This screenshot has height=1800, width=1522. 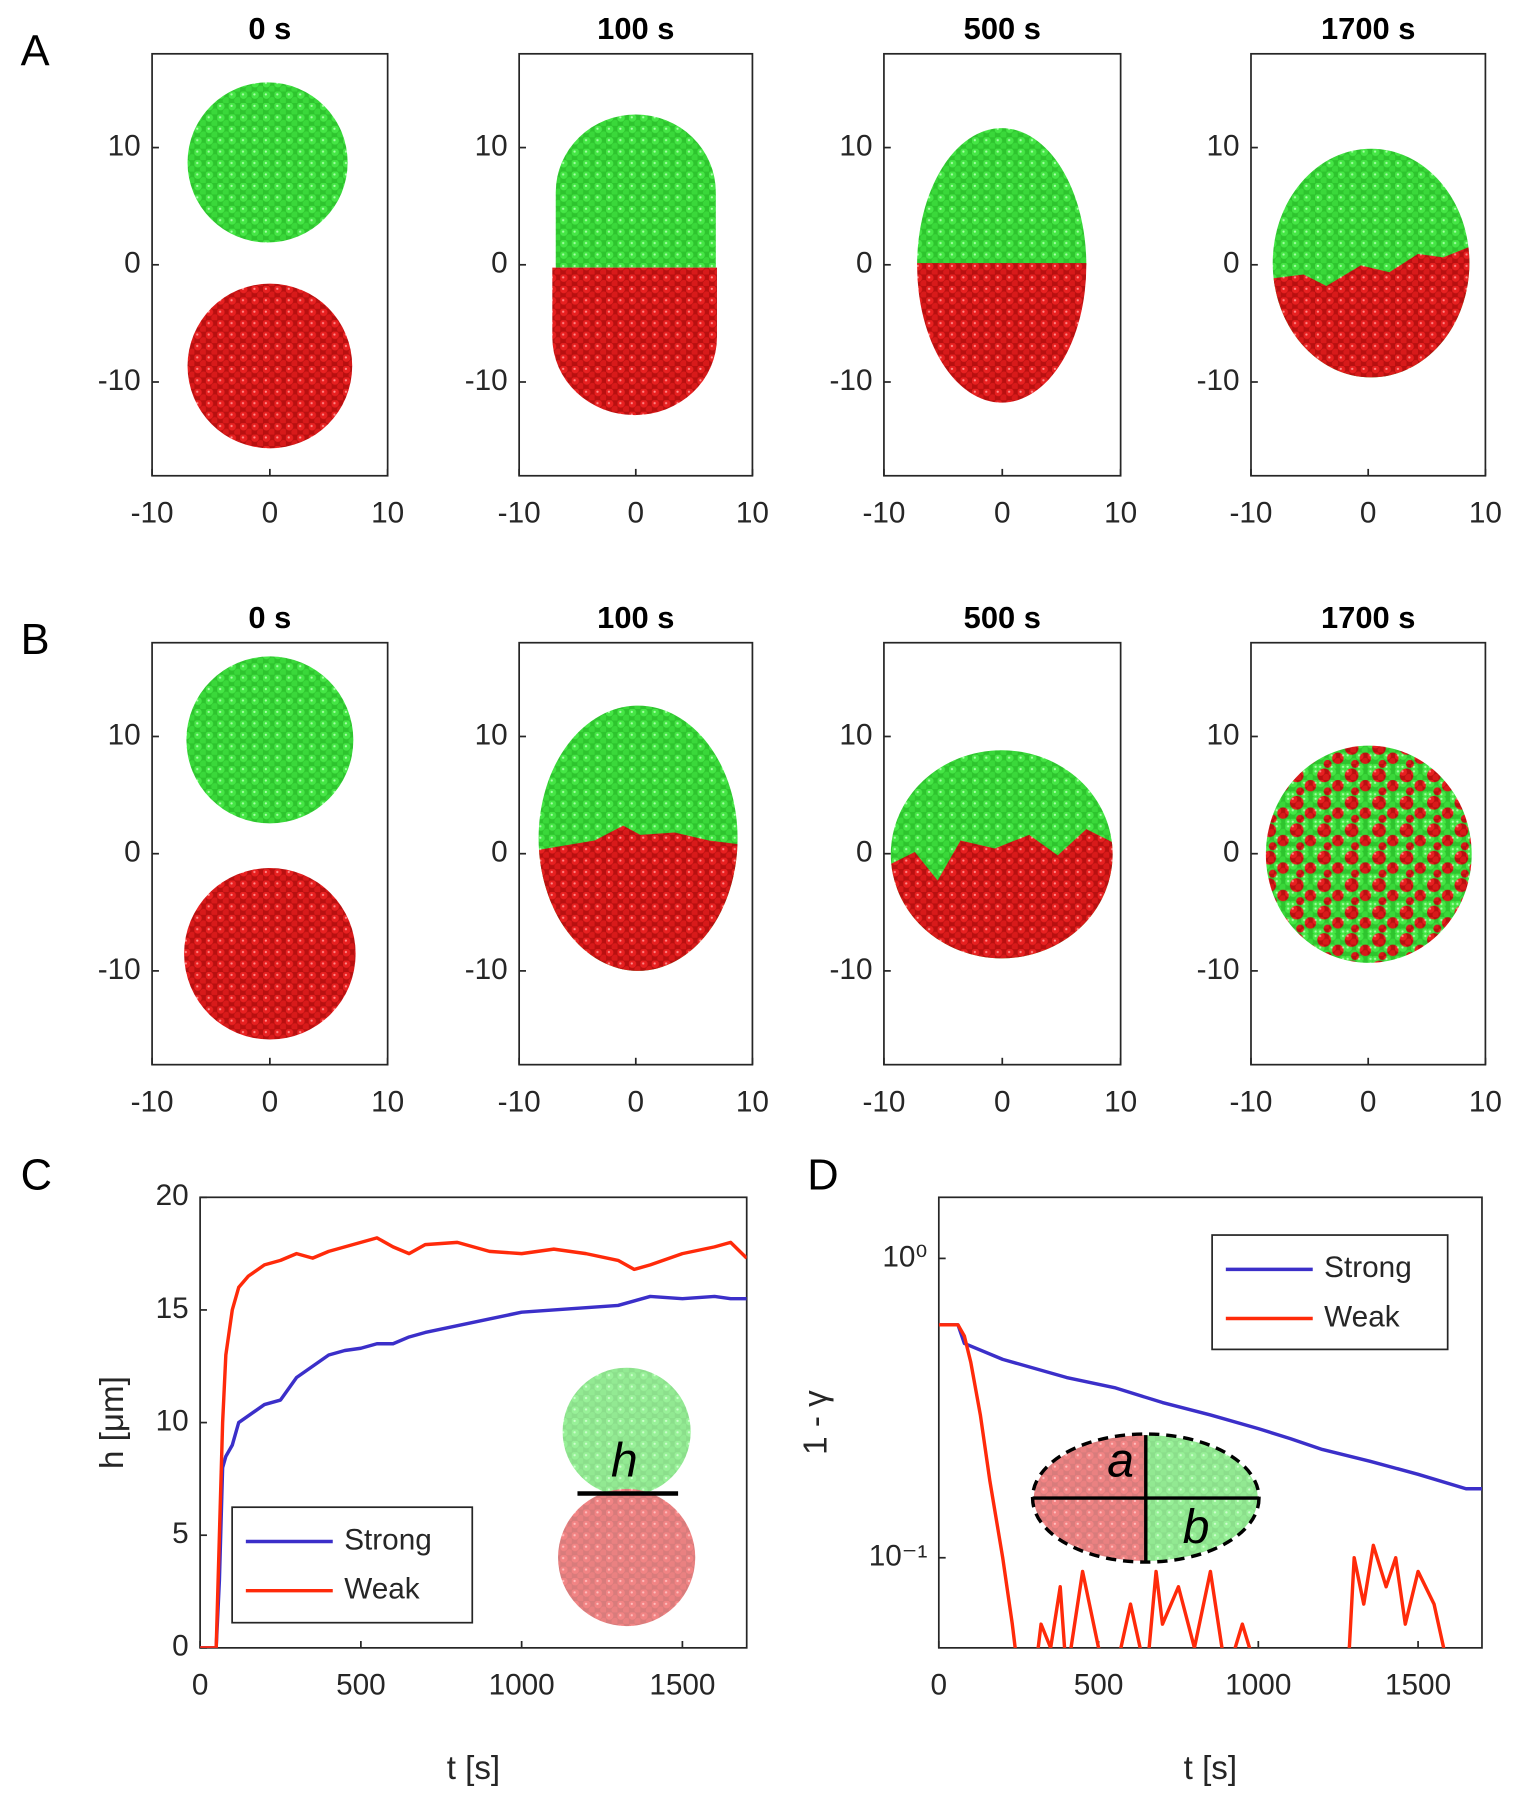 I want to click on panel-label: A, so click(x=35, y=51).